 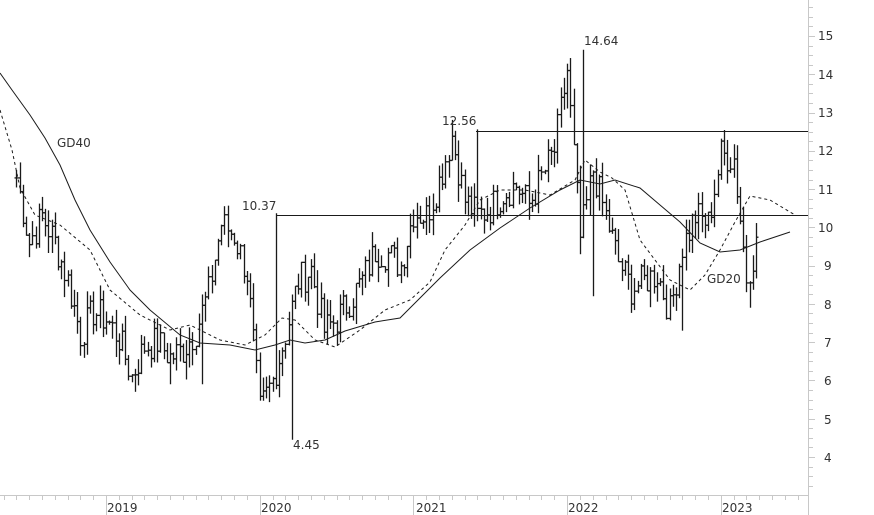 What do you see at coordinates (724, 279) in the screenshot?
I see `gd20-label: GD20` at bounding box center [724, 279].